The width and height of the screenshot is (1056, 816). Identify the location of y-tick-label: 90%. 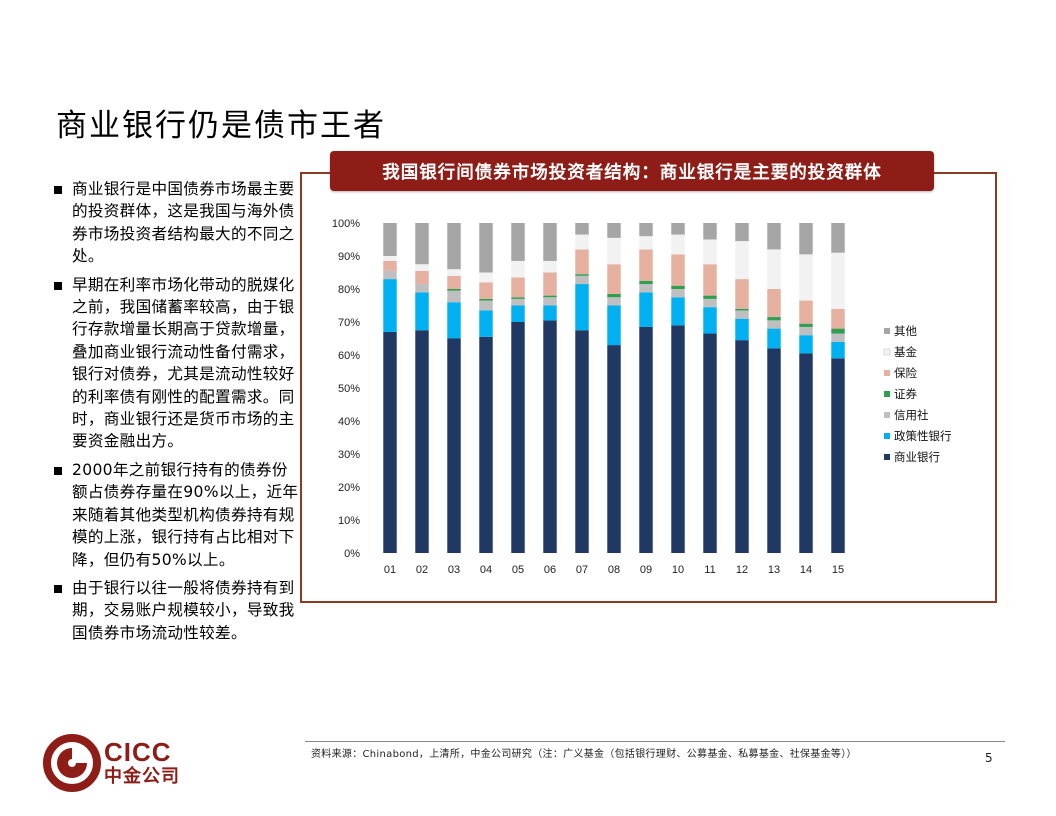
(349, 257).